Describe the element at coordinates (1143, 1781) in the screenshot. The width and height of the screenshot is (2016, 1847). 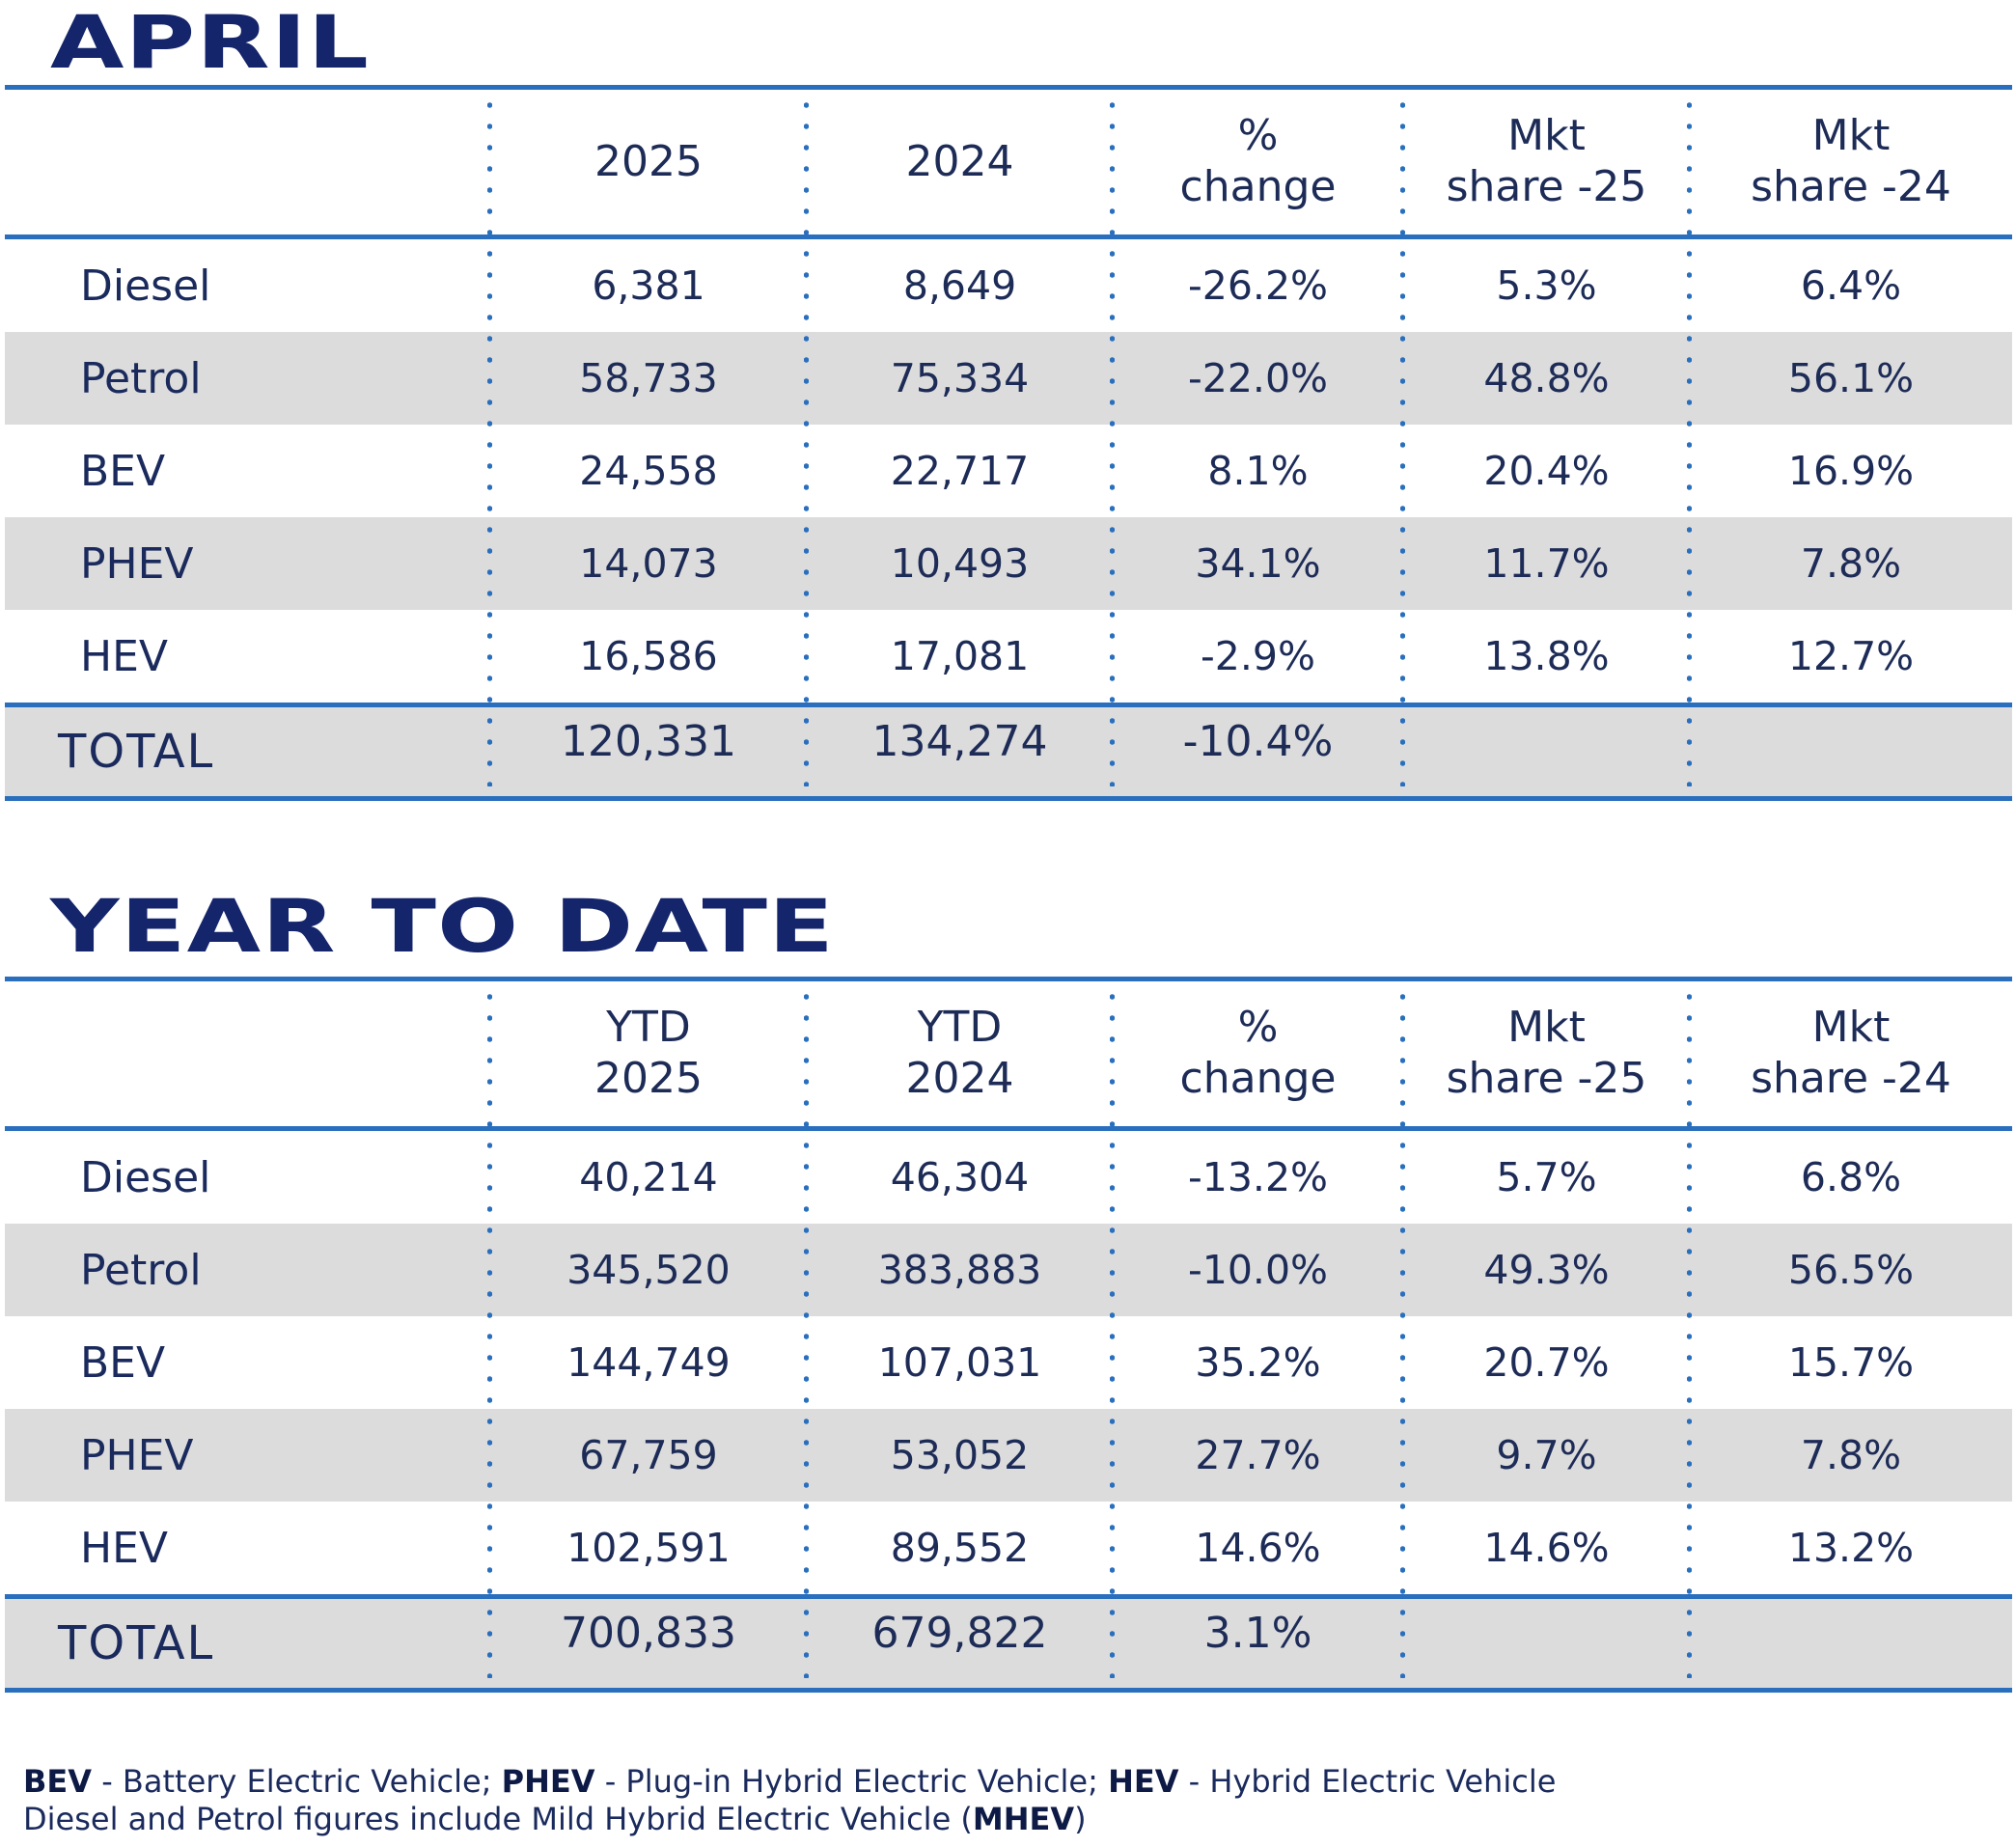
I see `footnote-hev-abbr: HEV` at that location.